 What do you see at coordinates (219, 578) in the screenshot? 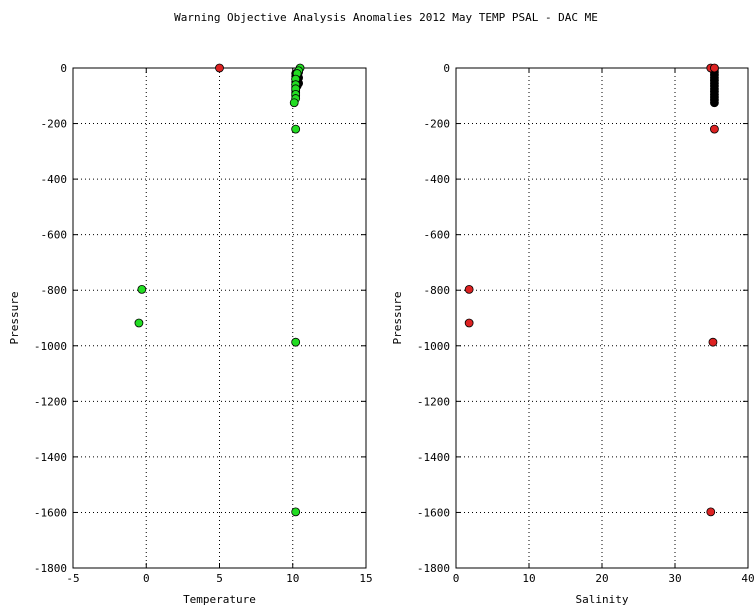
I see `x-tick-label: 5` at bounding box center [219, 578].